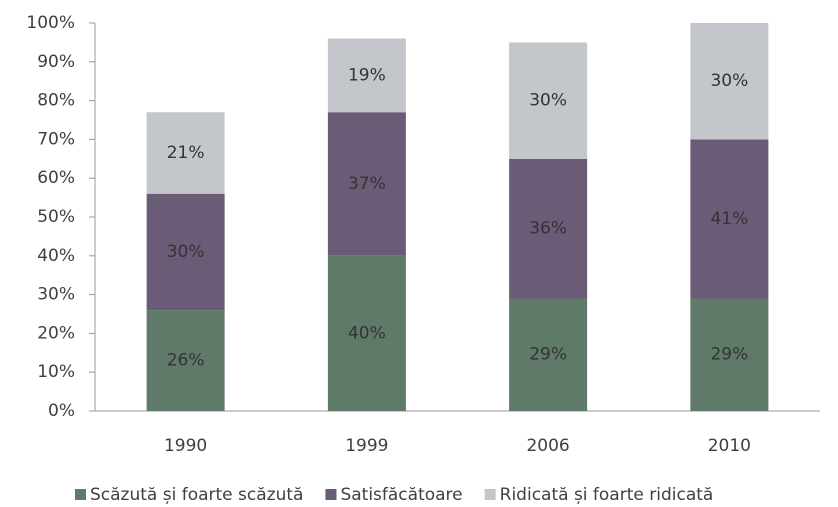 Image resolution: width=838 pixels, height=507 pixels. I want to click on y-tick-label: 70%, so click(56, 139).